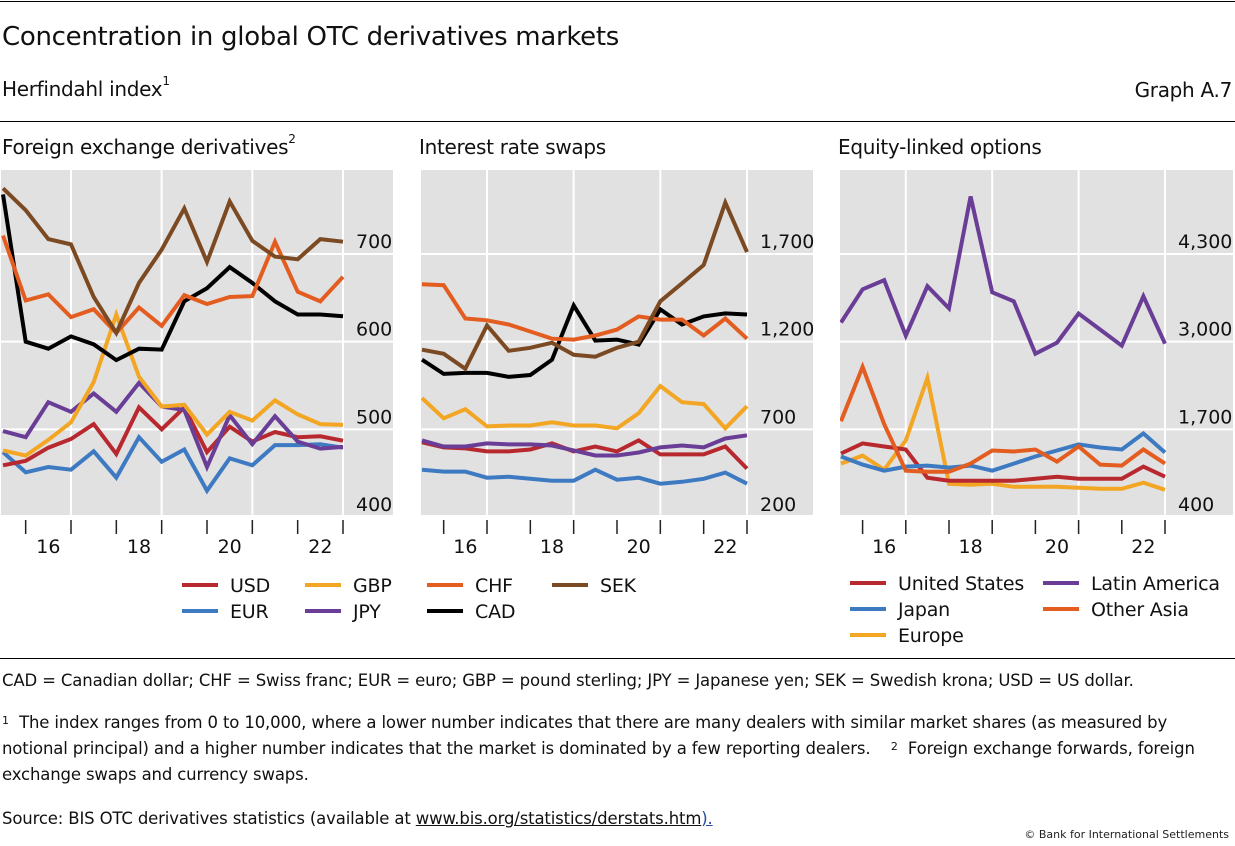  I want to click on legend-label: Other Asia, so click(1140, 610).